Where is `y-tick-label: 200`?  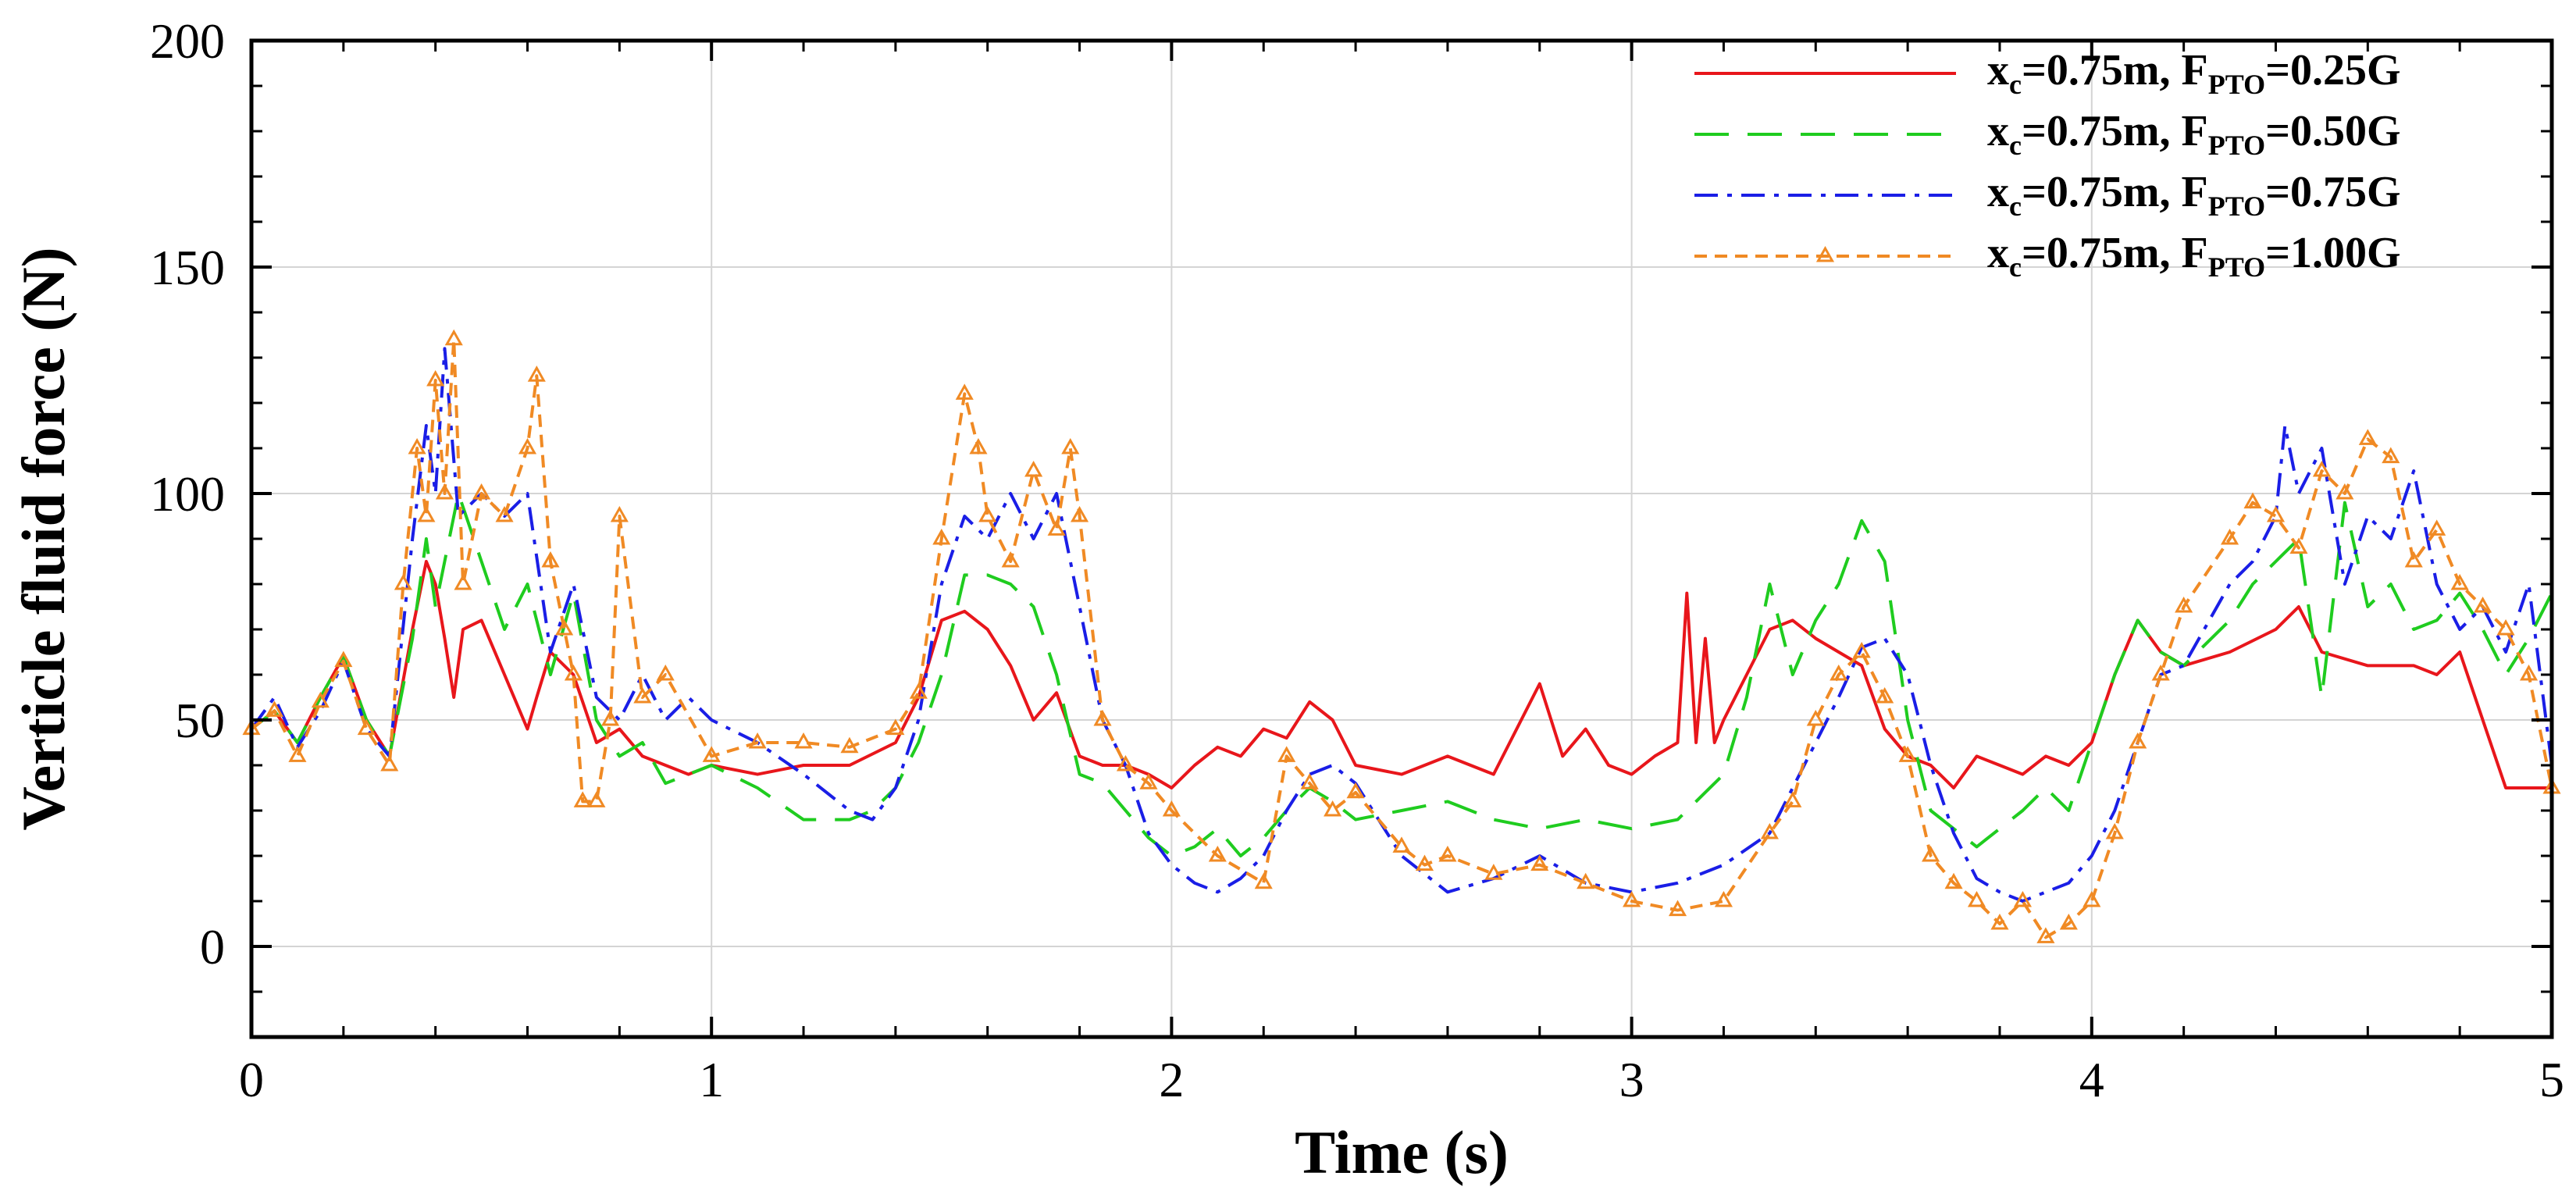
y-tick-label: 200 is located at coordinates (187, 41).